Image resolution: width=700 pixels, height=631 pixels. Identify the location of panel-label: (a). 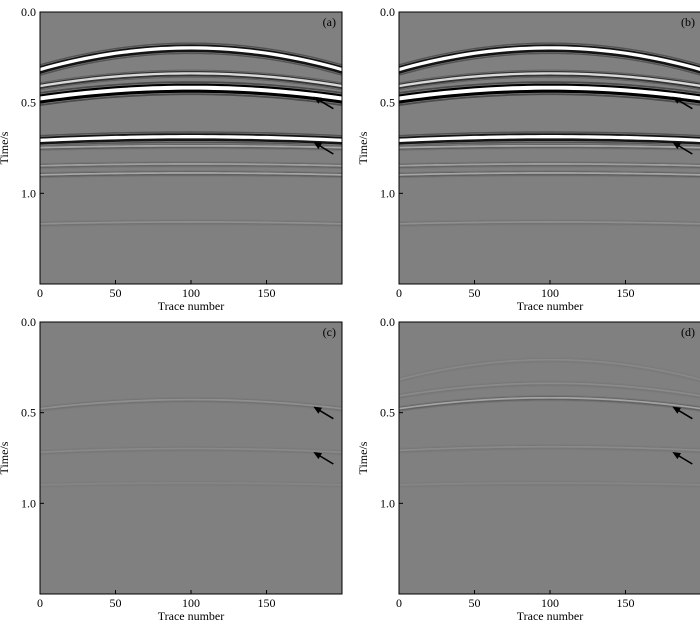
(329, 22).